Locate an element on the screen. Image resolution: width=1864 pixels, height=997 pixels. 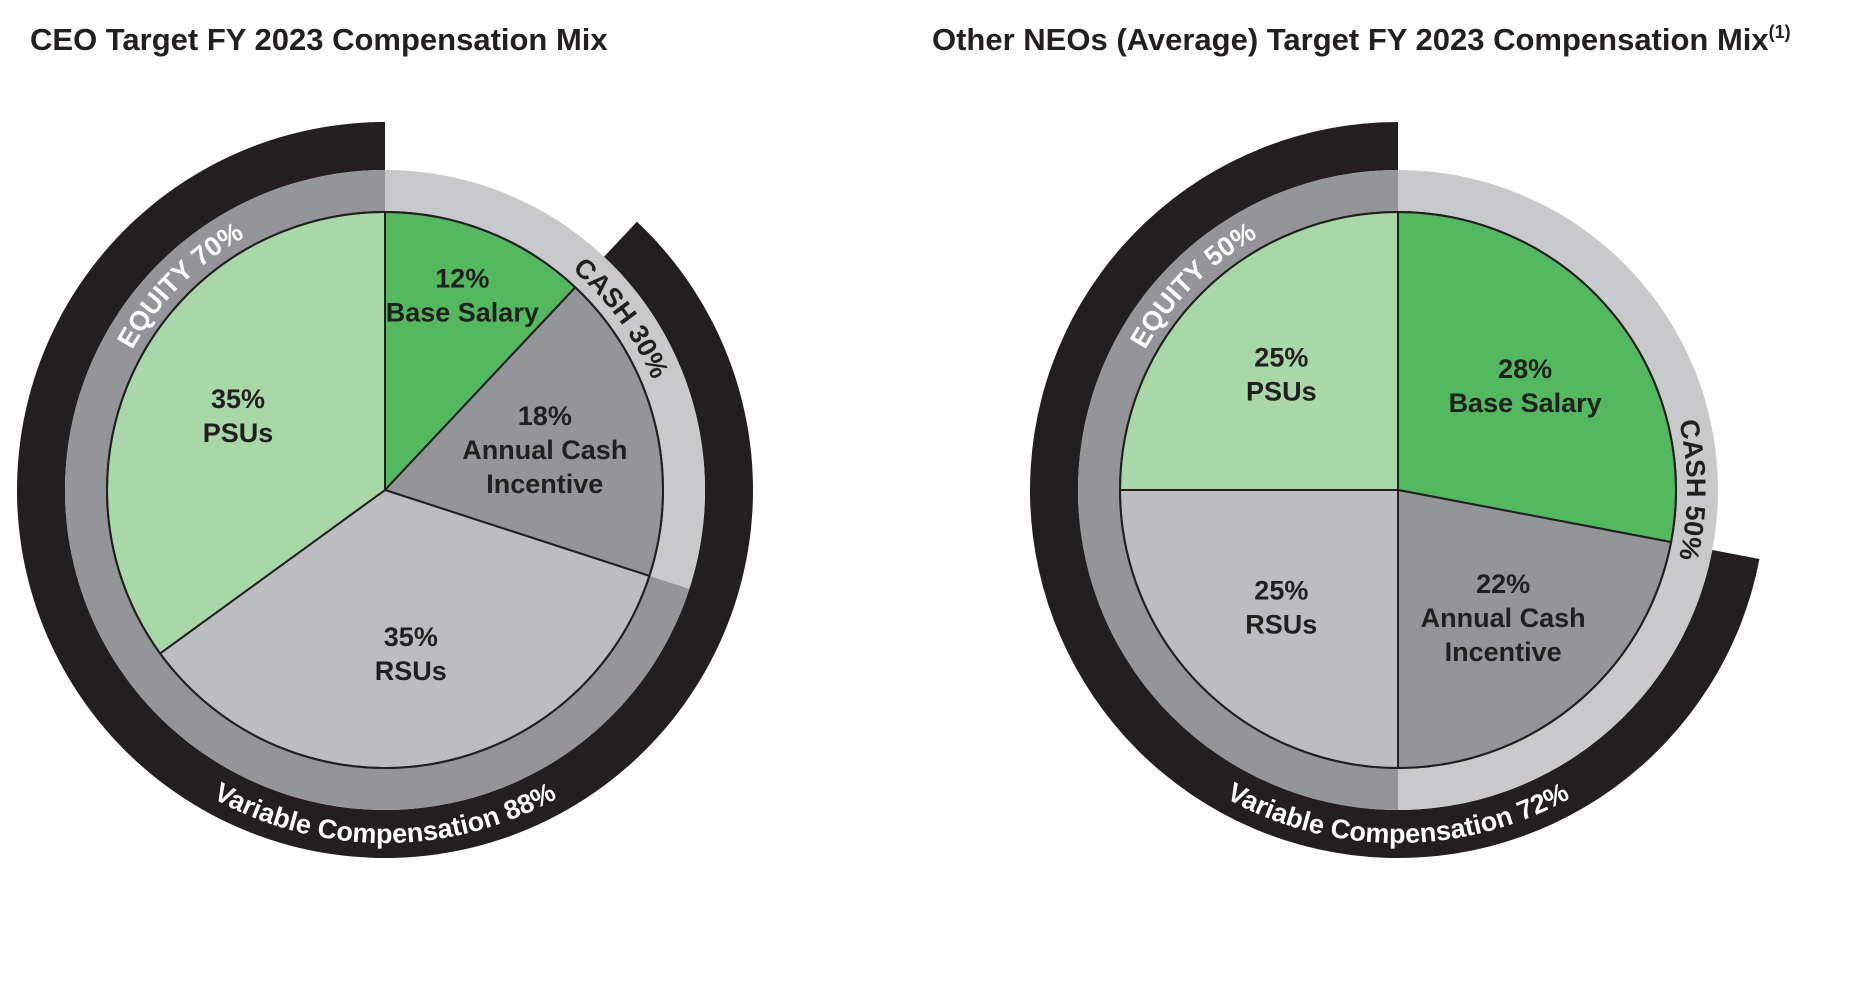
slice-label-annual-cash-incentive: 18% Annual Cash Incentive is located at coordinates (544, 450).